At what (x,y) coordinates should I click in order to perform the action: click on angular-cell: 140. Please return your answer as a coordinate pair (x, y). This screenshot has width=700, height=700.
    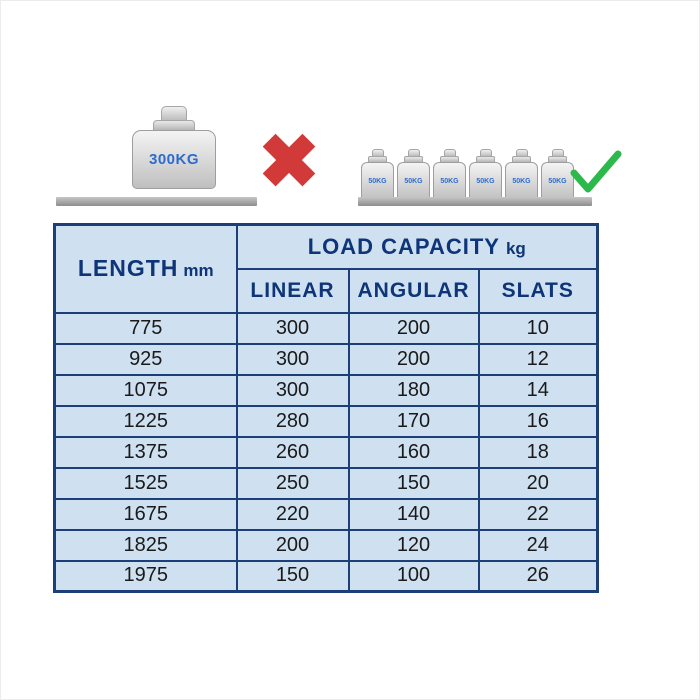
    Looking at the image, I should click on (413, 514).